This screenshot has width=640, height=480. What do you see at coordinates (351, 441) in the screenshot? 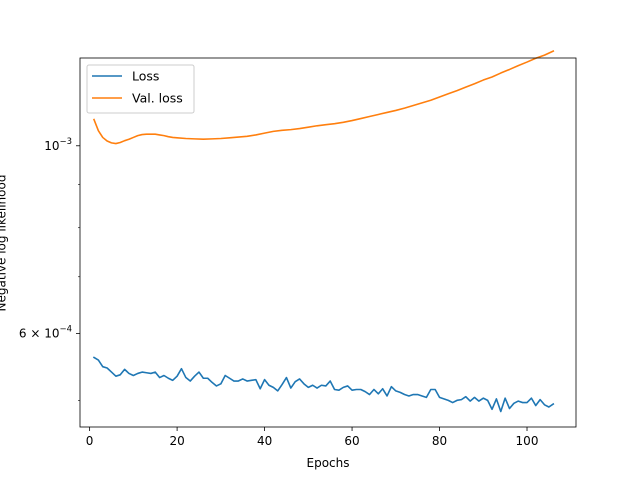
I see `x-tick-label: 60` at bounding box center [351, 441].